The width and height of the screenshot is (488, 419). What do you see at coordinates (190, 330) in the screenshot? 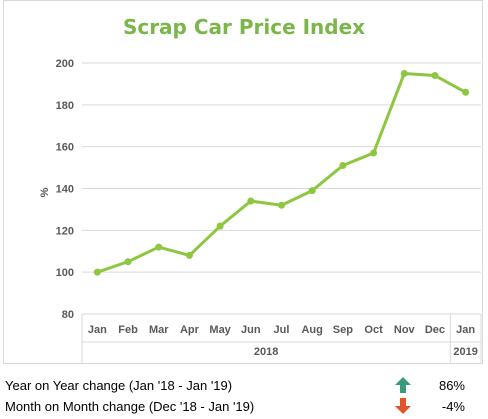
I see `x-tick-label: Apr` at bounding box center [190, 330].